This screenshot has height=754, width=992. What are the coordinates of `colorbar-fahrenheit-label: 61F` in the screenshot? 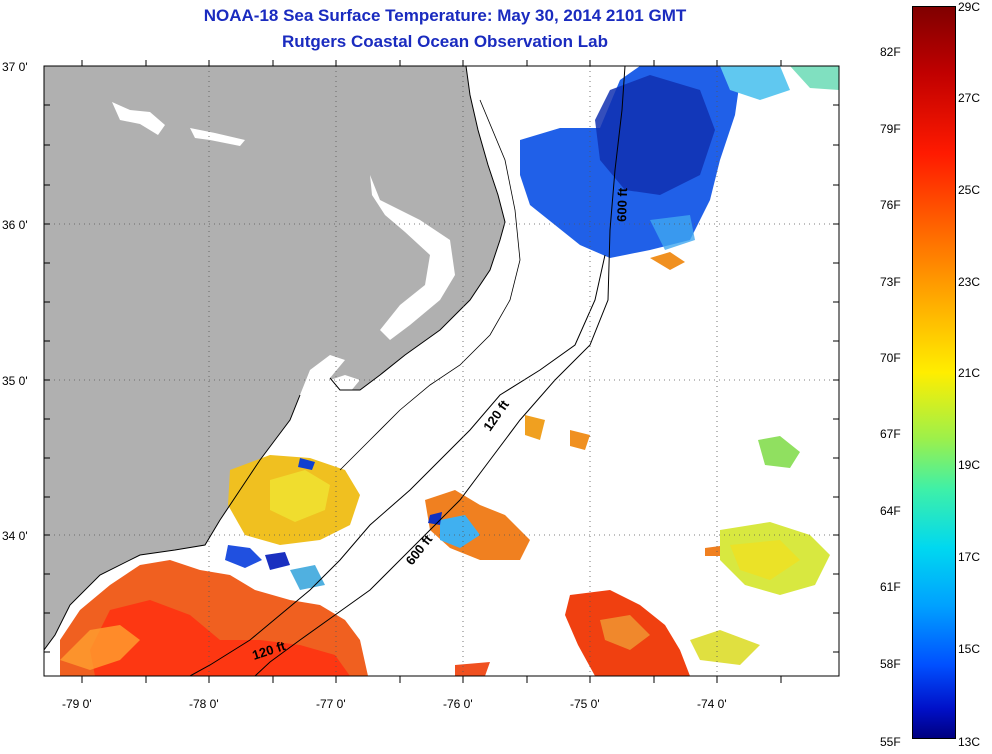 It's located at (890, 587).